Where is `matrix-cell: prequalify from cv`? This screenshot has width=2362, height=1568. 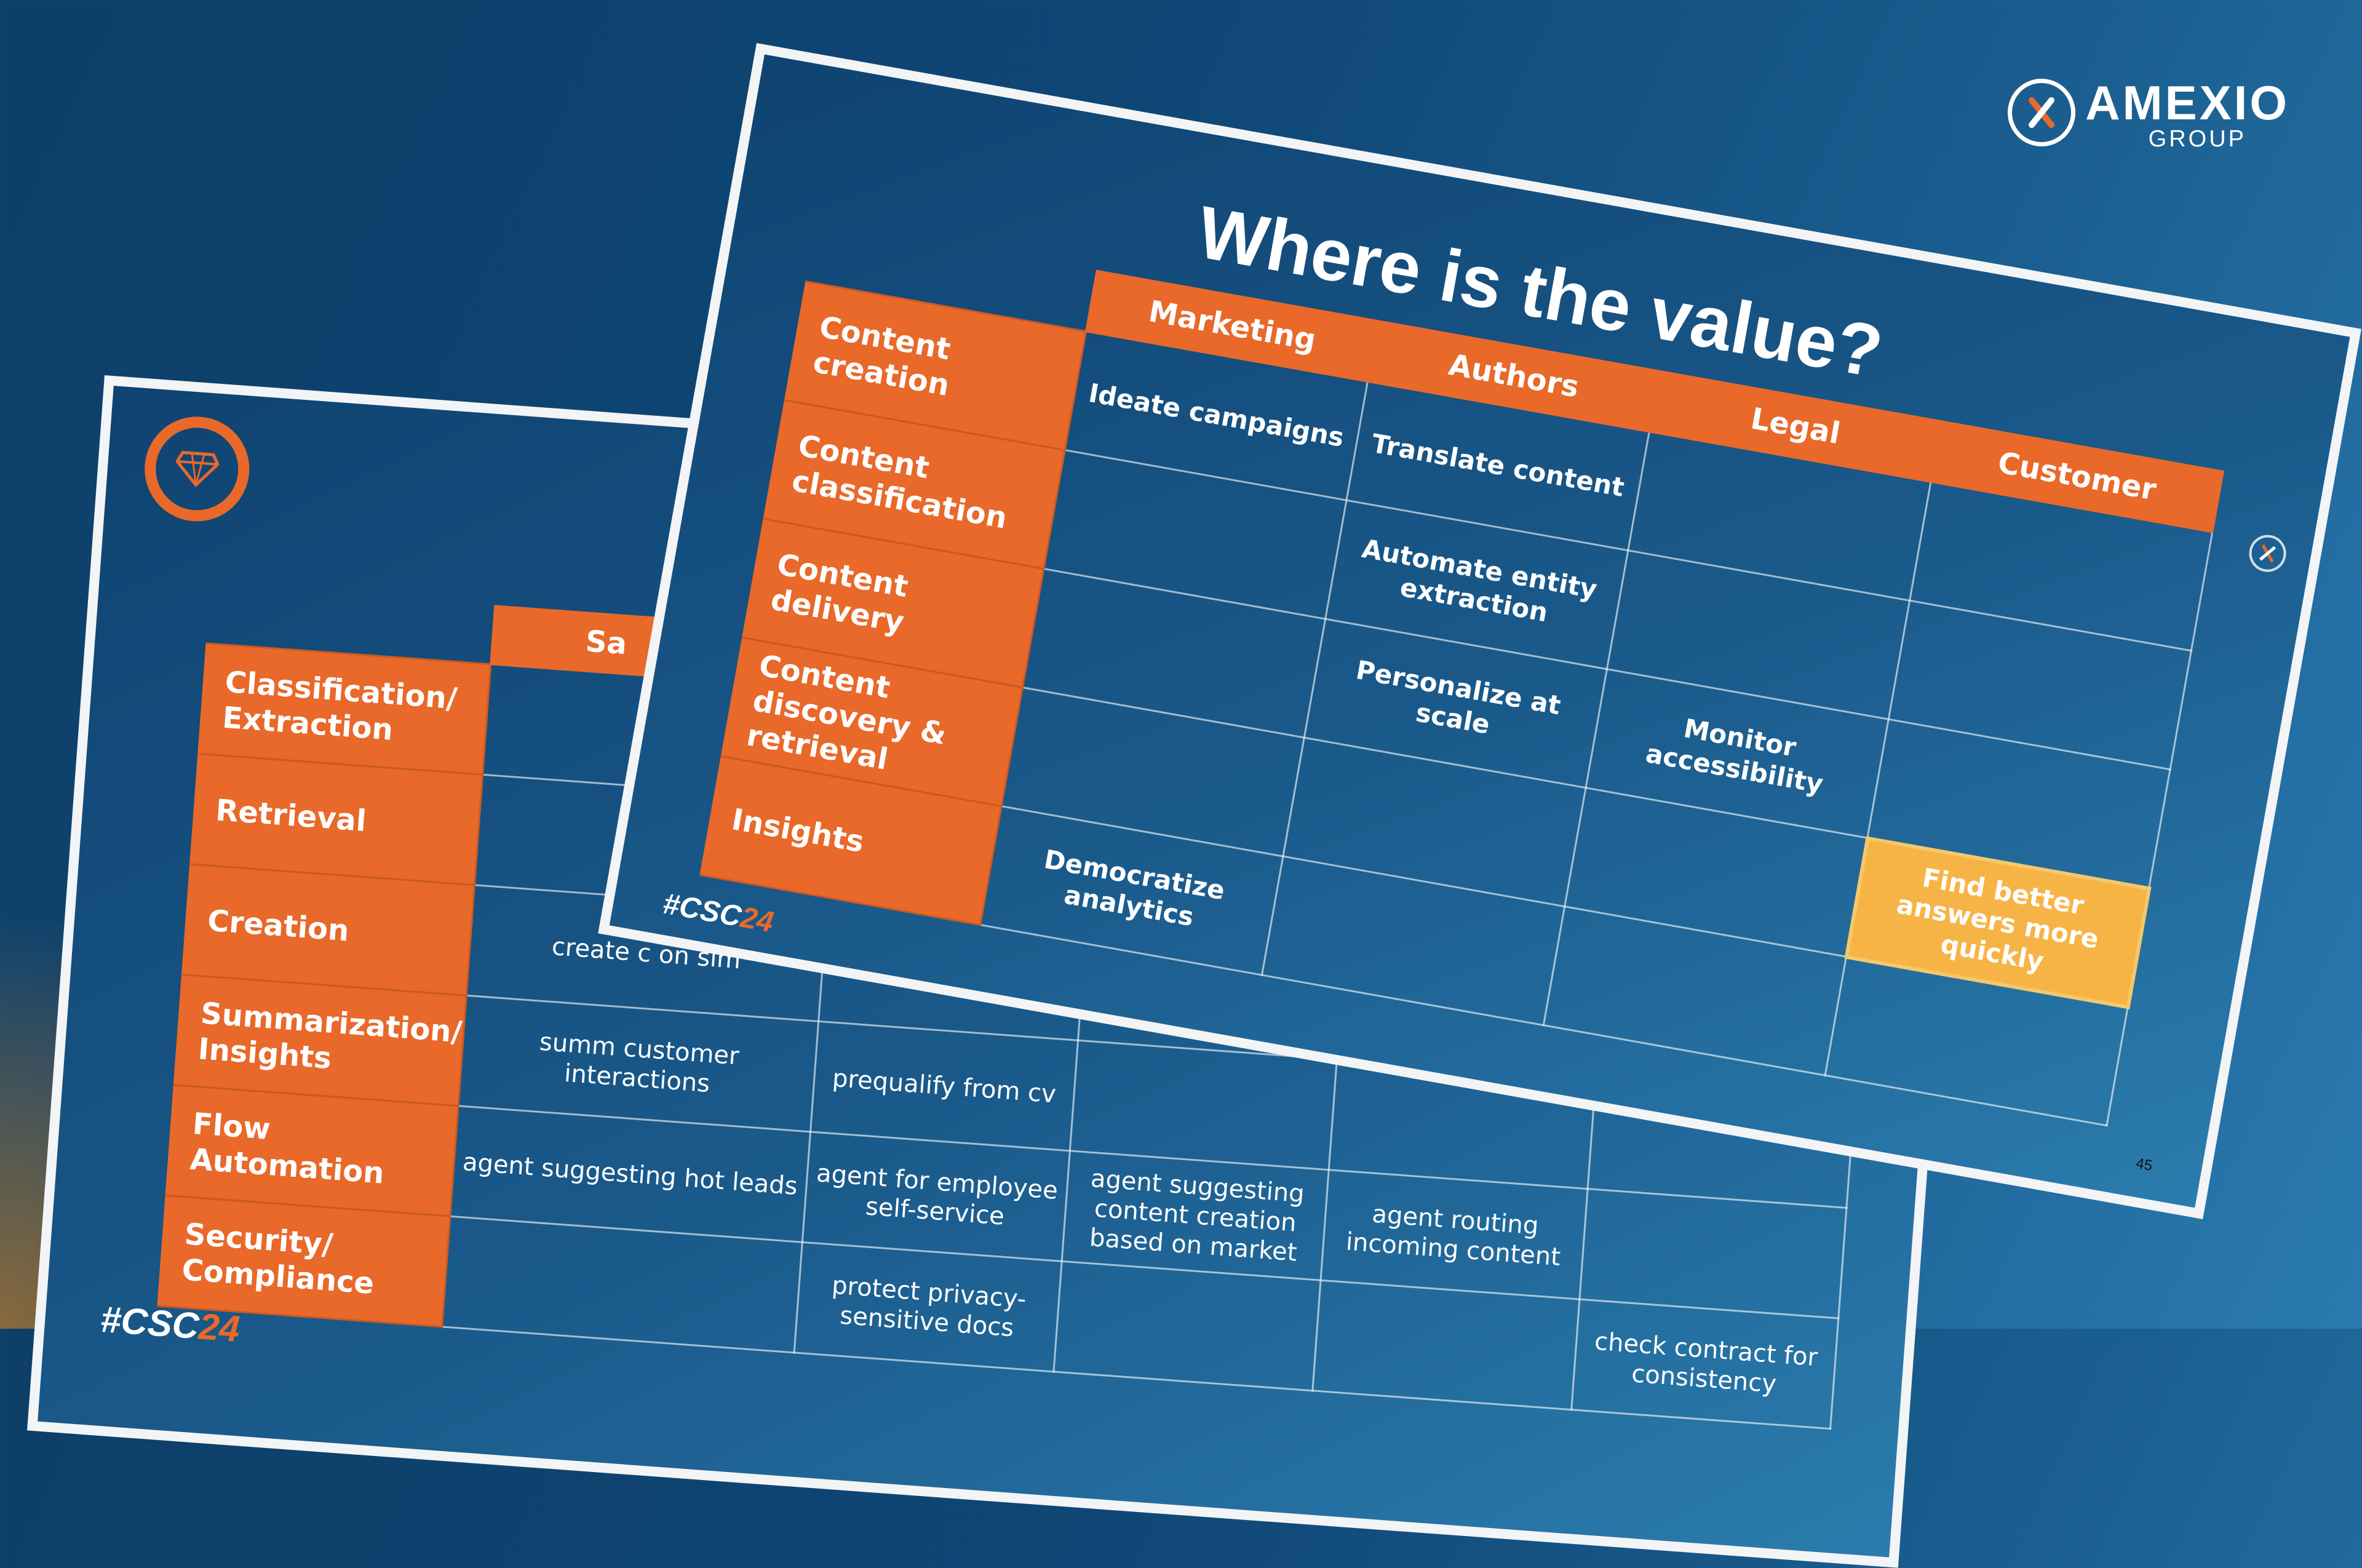 matrix-cell: prequalify from cv is located at coordinates (944, 1086).